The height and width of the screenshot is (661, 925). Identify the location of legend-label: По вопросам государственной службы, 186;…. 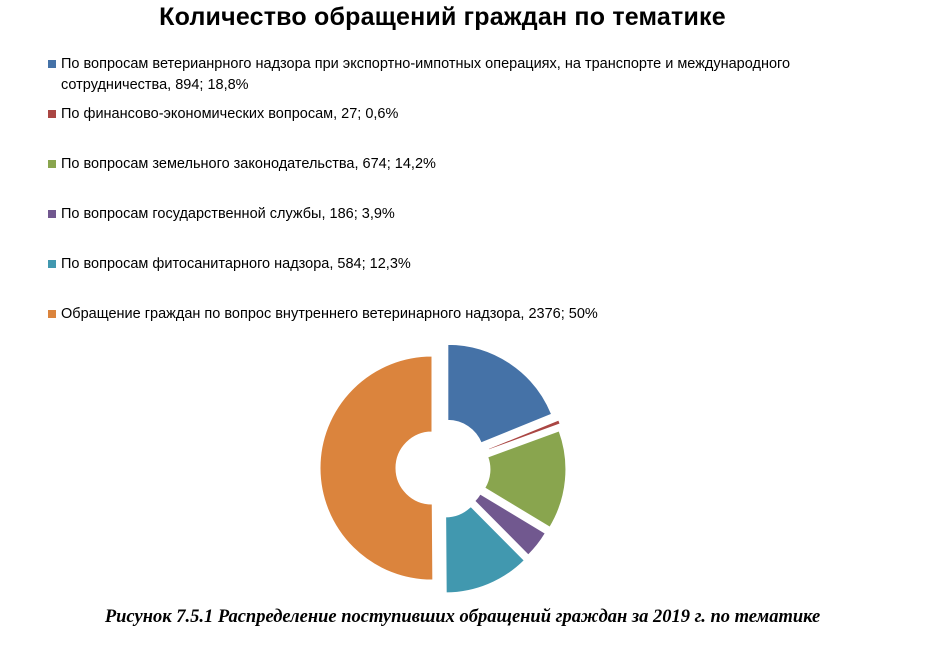
(228, 214).